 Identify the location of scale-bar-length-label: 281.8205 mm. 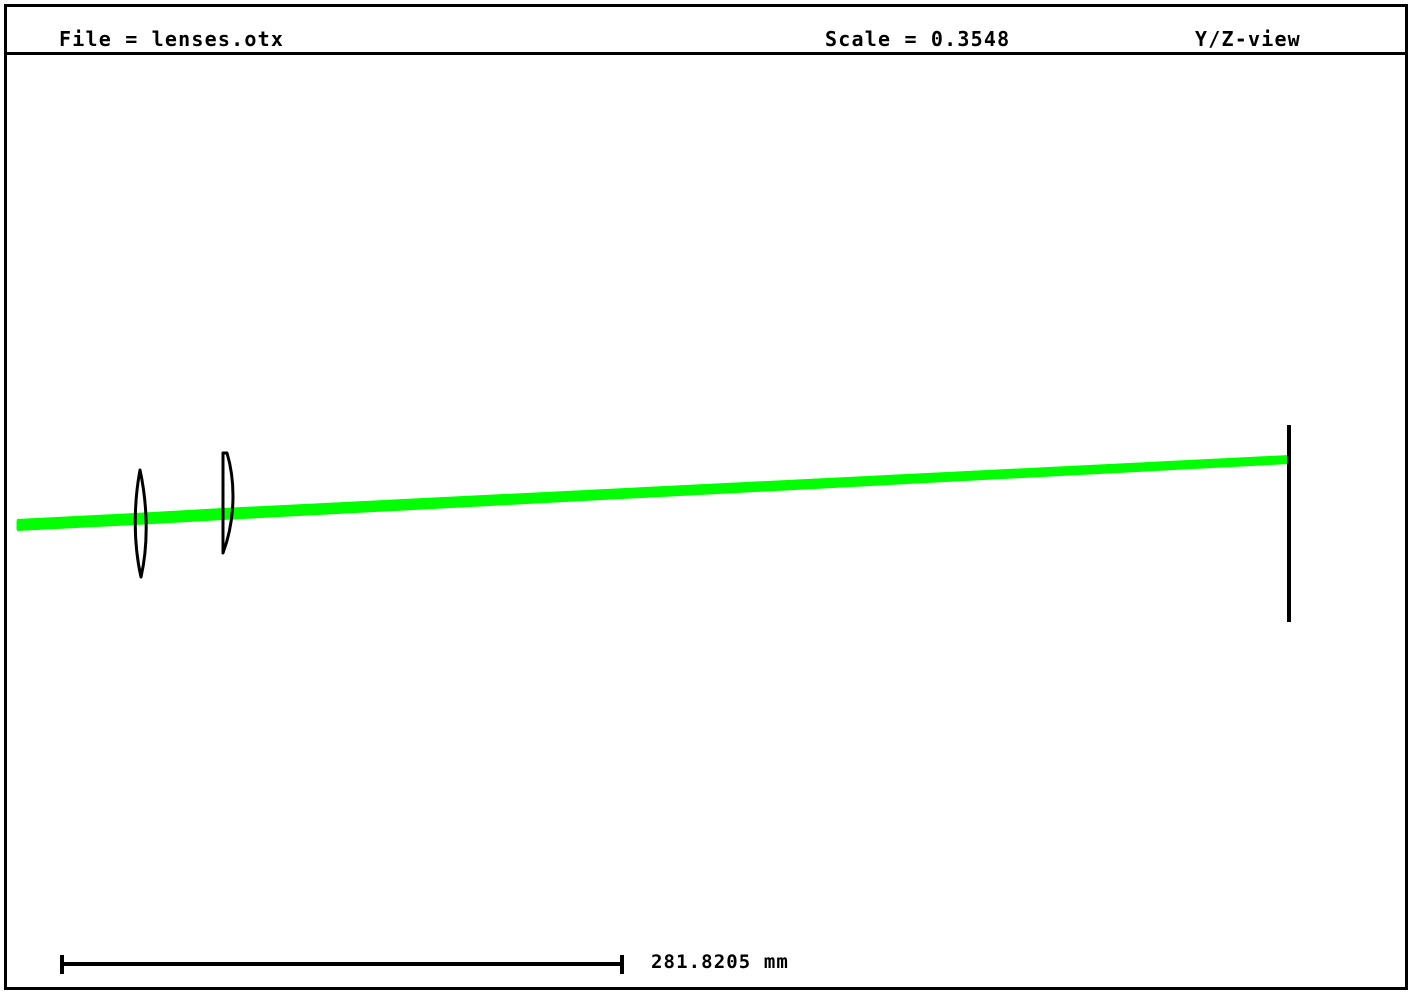
(720, 962).